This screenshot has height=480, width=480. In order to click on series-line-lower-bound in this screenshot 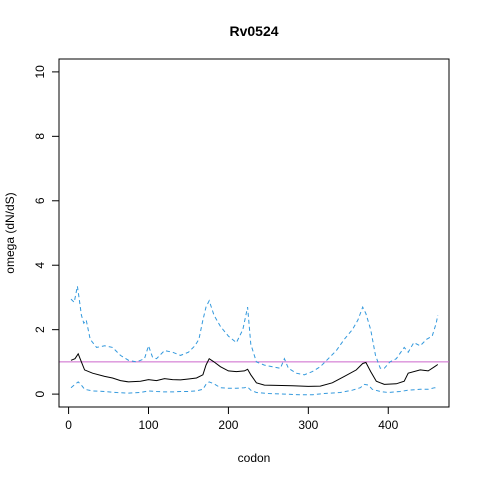, I will do `click(254, 388)`.